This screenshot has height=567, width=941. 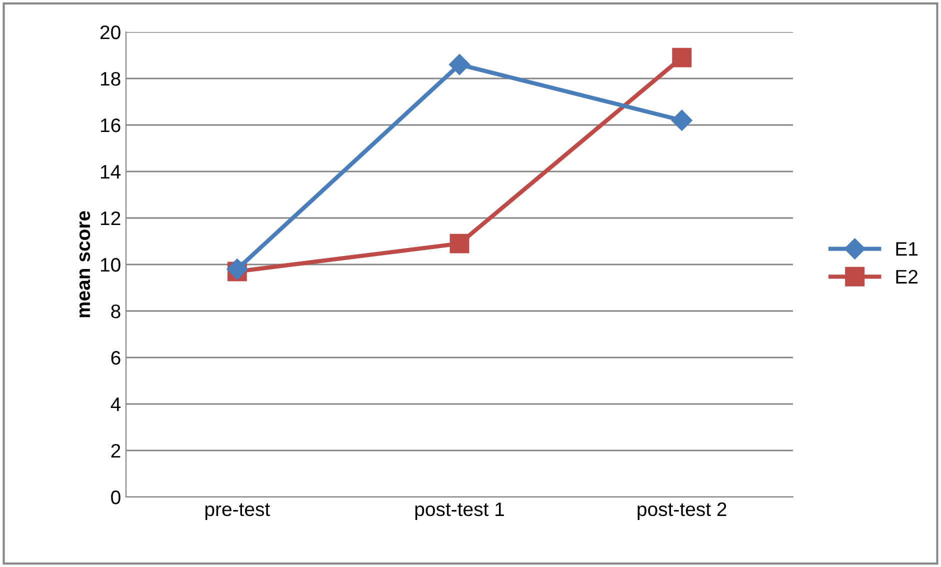 I want to click on y-tick-label: 4, so click(x=115, y=405).